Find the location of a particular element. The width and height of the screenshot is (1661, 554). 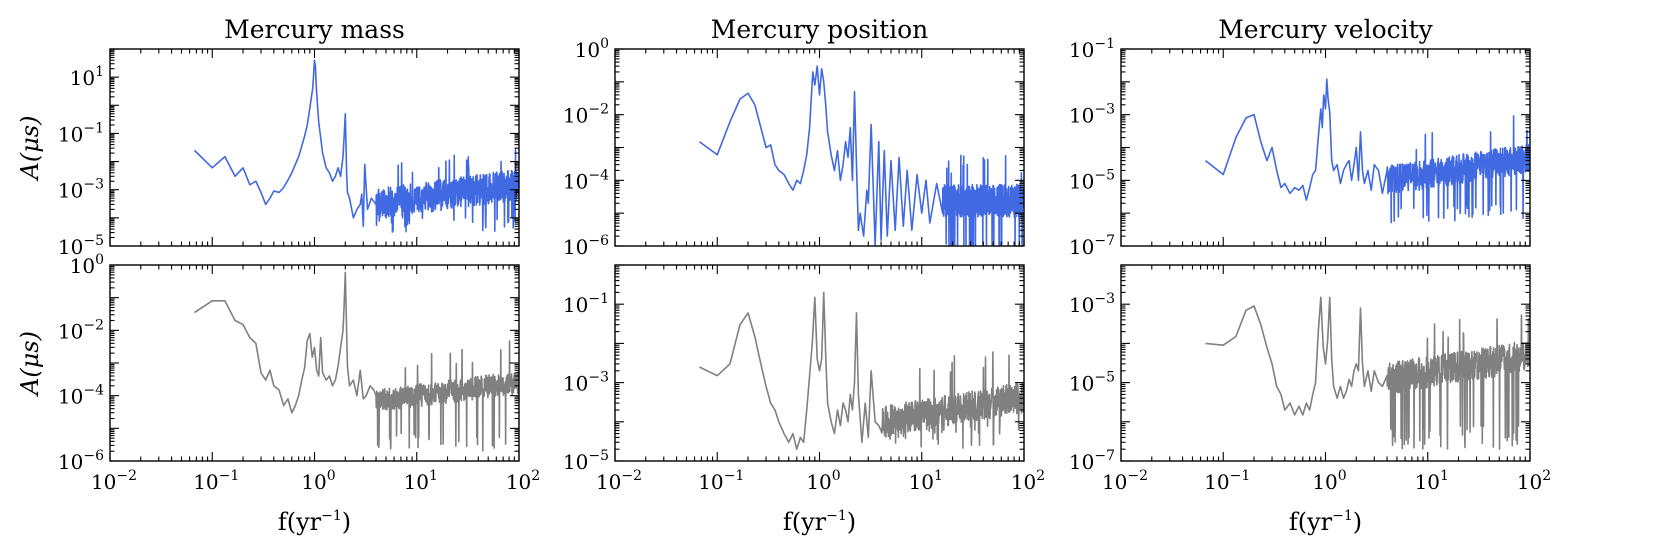

panel-mercury-mass-top: 10⁻⁵ 10⁻³ 10⁻¹ 10¹ Mercury mass A(μs) is located at coordinates (268, 137).